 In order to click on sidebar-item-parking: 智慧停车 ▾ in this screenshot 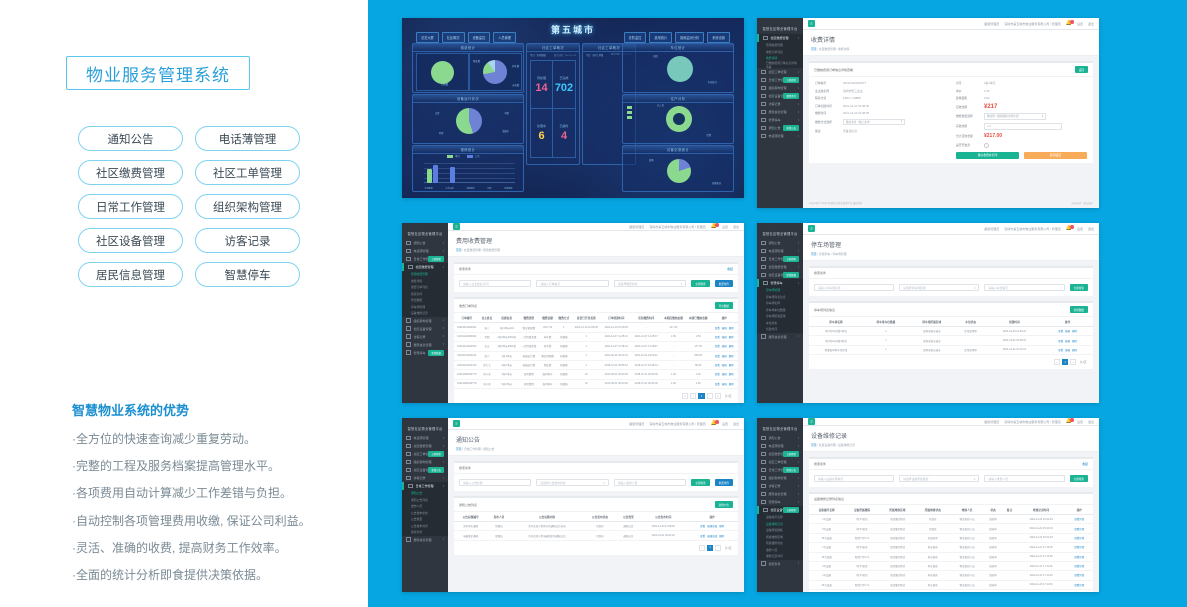, I will do `click(780, 502)`.